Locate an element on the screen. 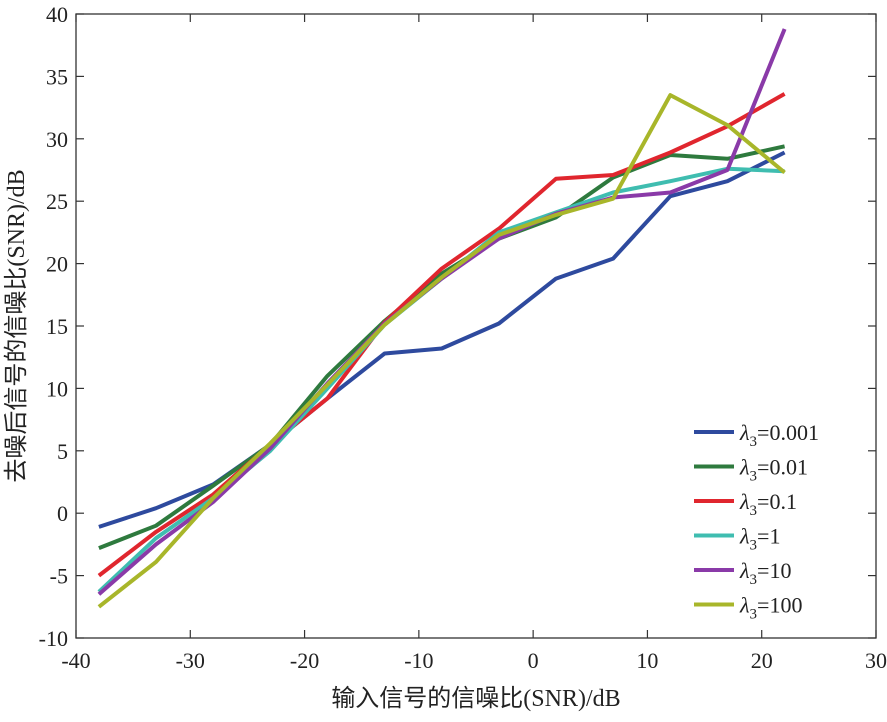  legend-label: λ3=0.1 is located at coordinates (768, 504).